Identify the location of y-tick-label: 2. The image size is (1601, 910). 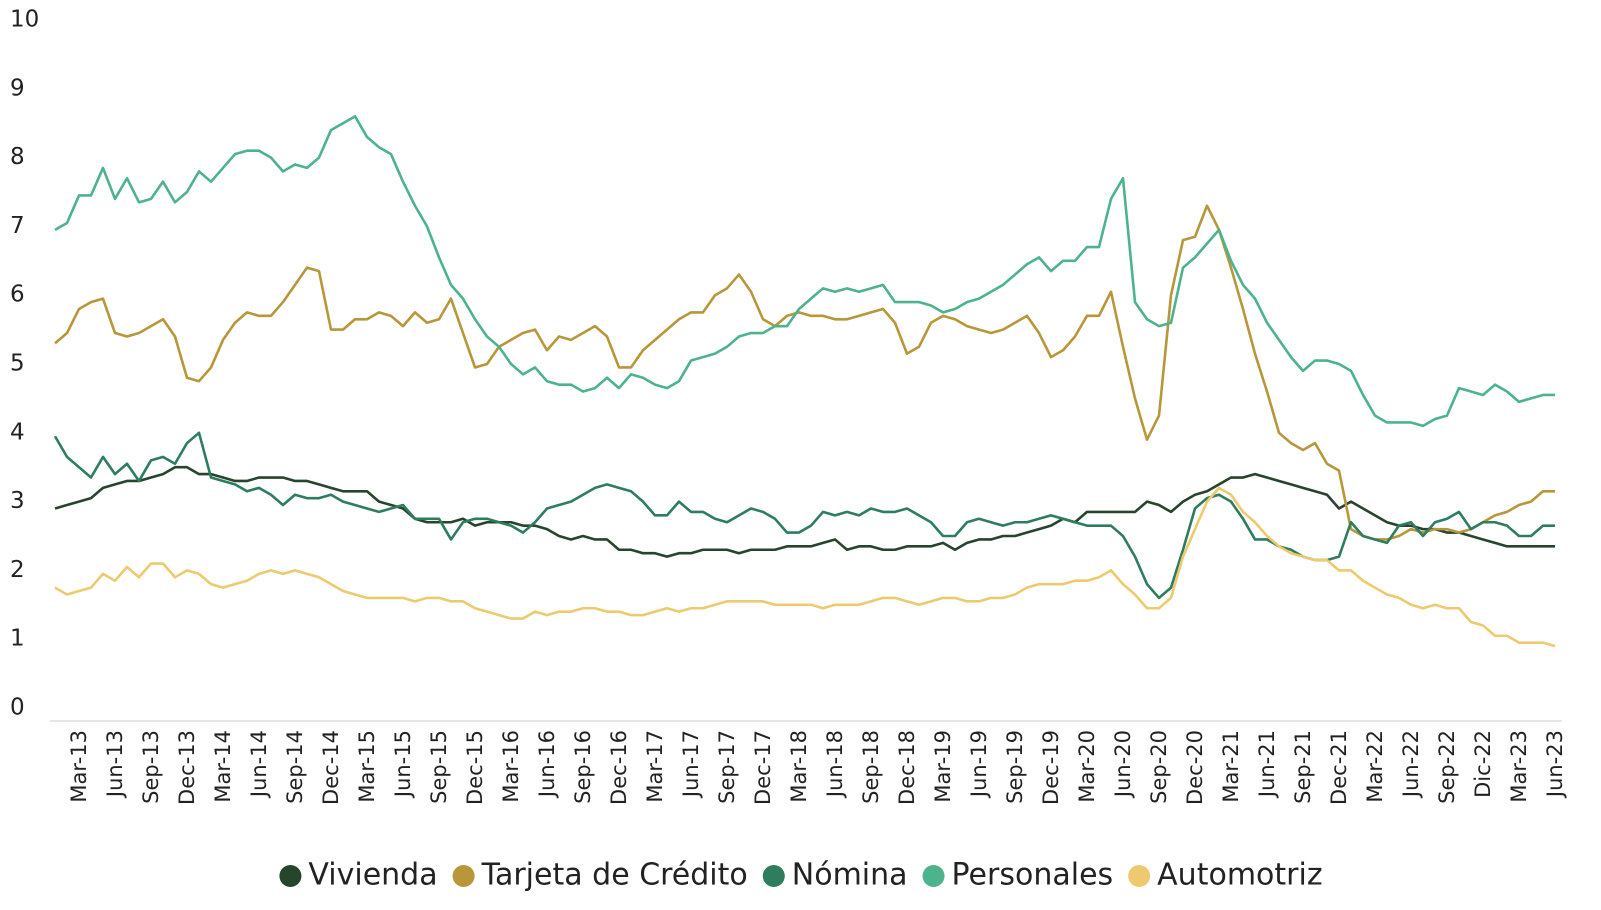
(17, 570).